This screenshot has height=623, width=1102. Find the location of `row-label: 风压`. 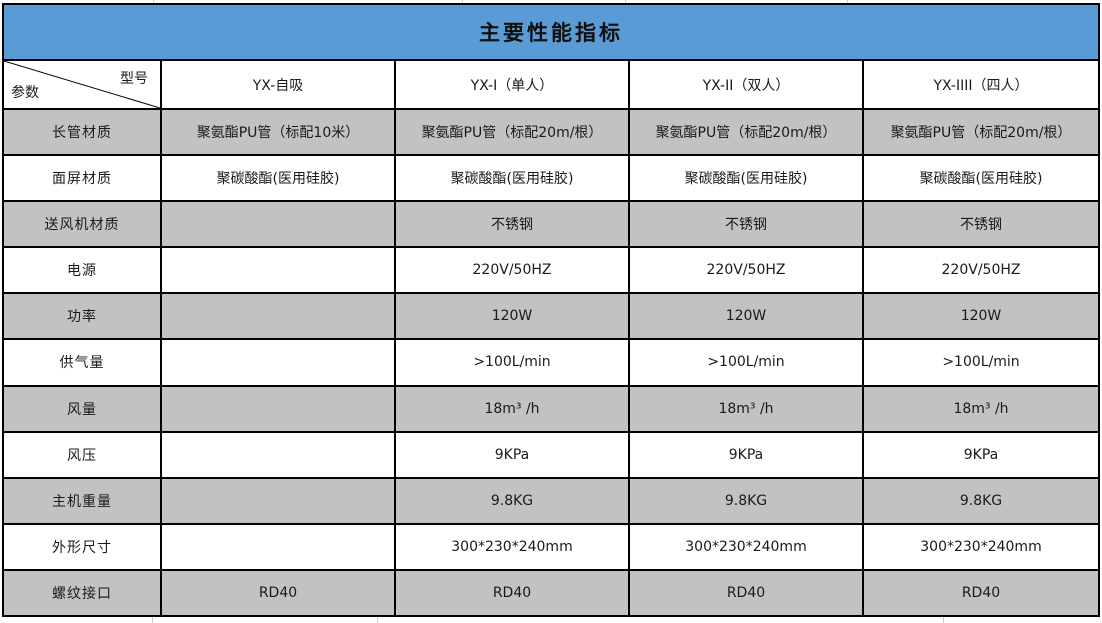

row-label: 风压 is located at coordinates (82, 454).